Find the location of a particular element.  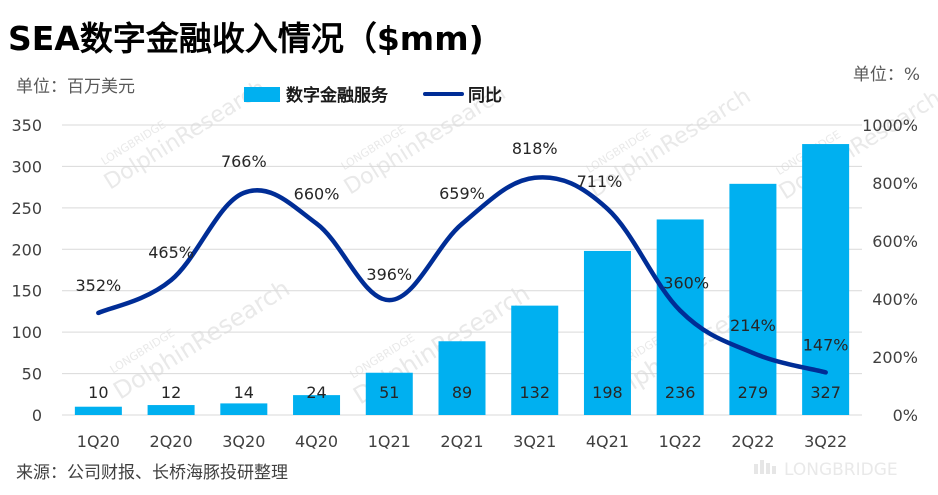

bar-value-label: 24 is located at coordinates (316, 392).